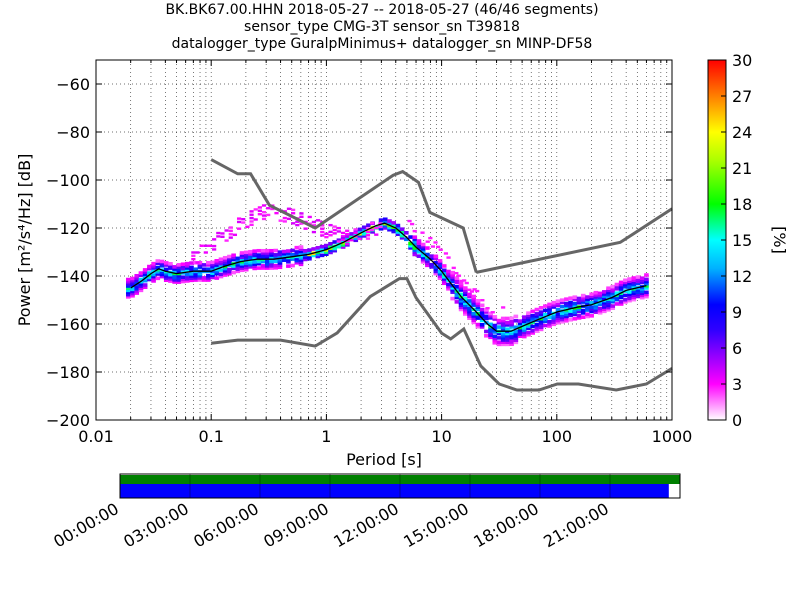 The image size is (800, 600). I want to click on colorbar-tick-label: 27, so click(742, 96).